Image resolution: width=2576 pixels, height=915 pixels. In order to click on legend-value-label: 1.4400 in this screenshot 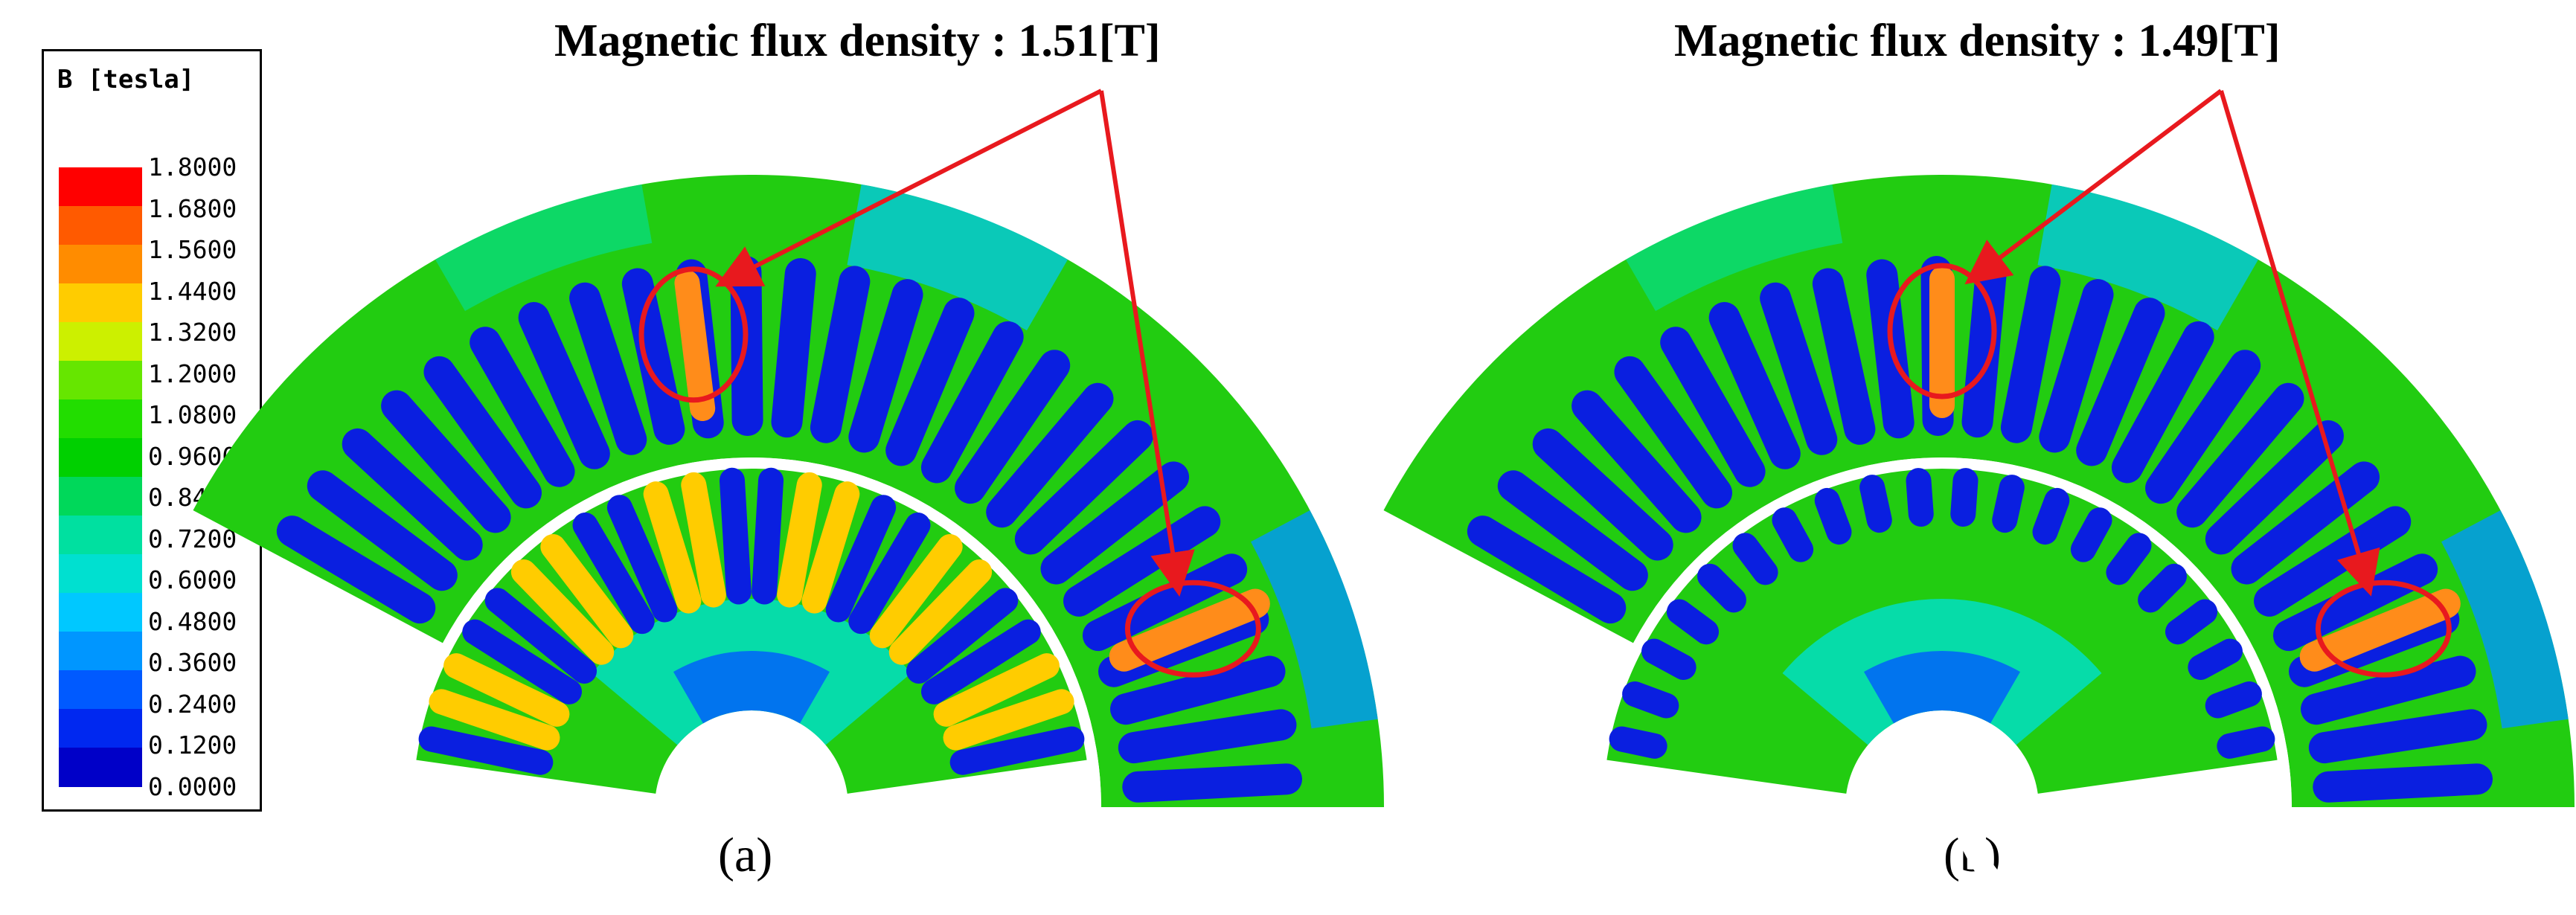, I will do `click(193, 291)`.